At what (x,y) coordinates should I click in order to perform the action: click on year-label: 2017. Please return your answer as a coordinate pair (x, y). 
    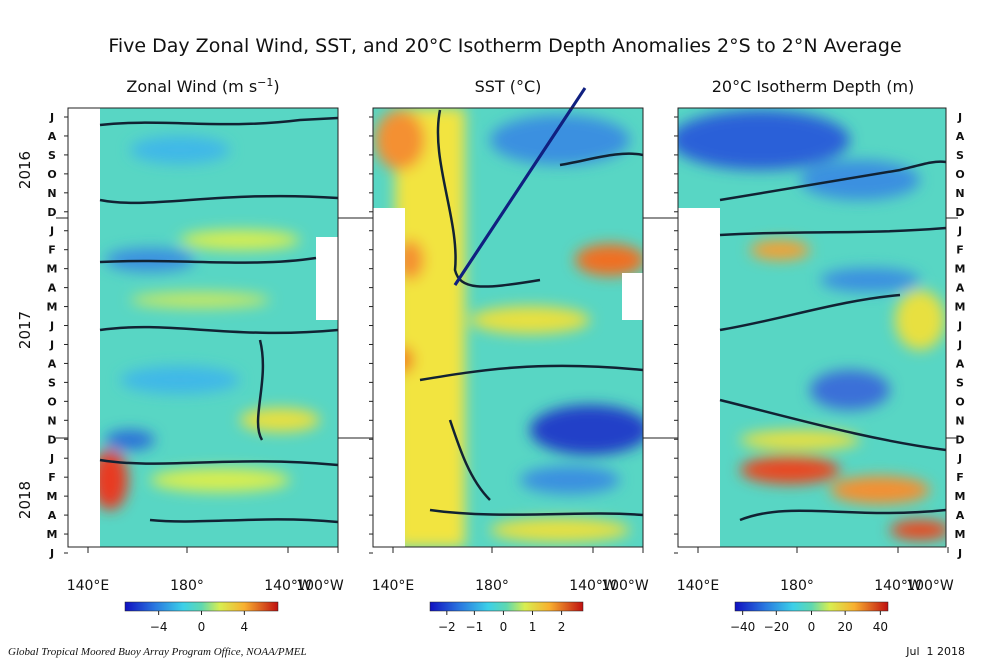
    Looking at the image, I should click on (25, 330).